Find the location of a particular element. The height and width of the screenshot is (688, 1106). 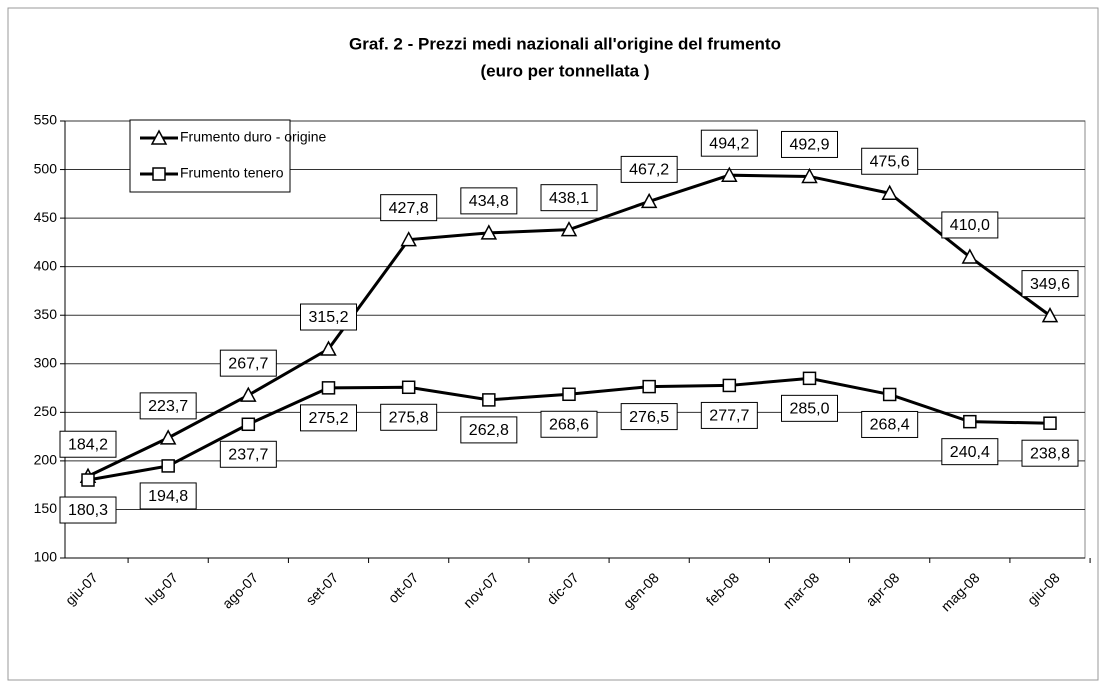

data-label: 315,2 is located at coordinates (328, 317).